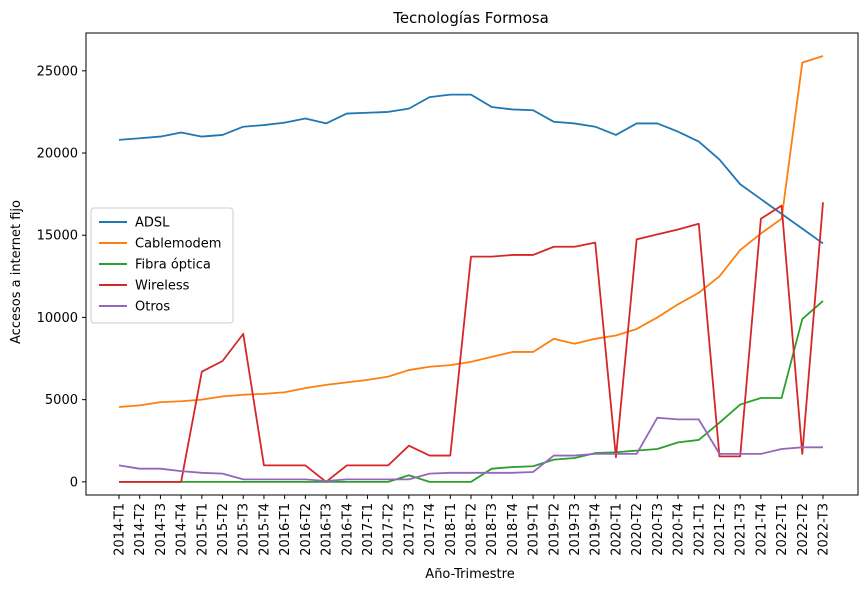 The width and height of the screenshot is (868, 590). What do you see at coordinates (451, 529) in the screenshot?
I see `x-tick-label: 2018-T1` at bounding box center [451, 529].